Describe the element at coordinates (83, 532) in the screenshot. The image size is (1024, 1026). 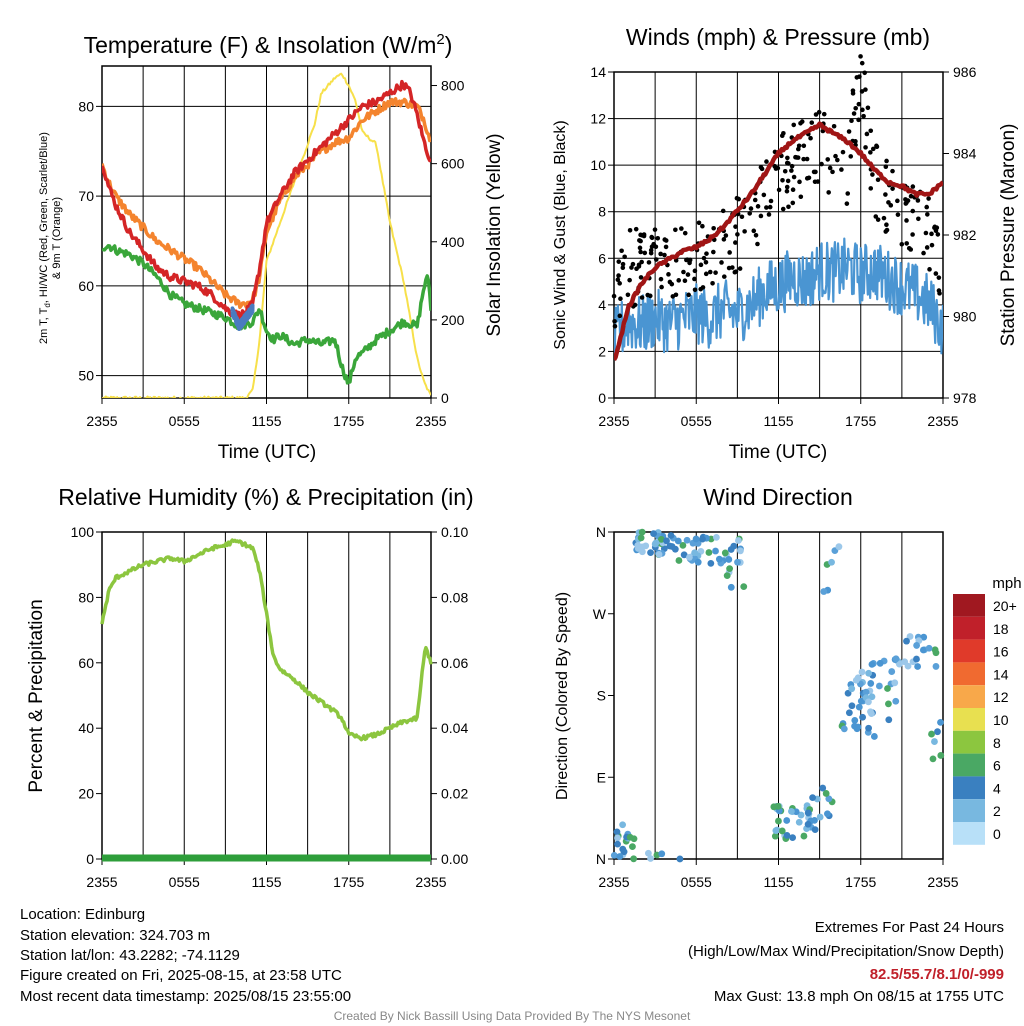
I see `y-tick-label: 100` at that location.